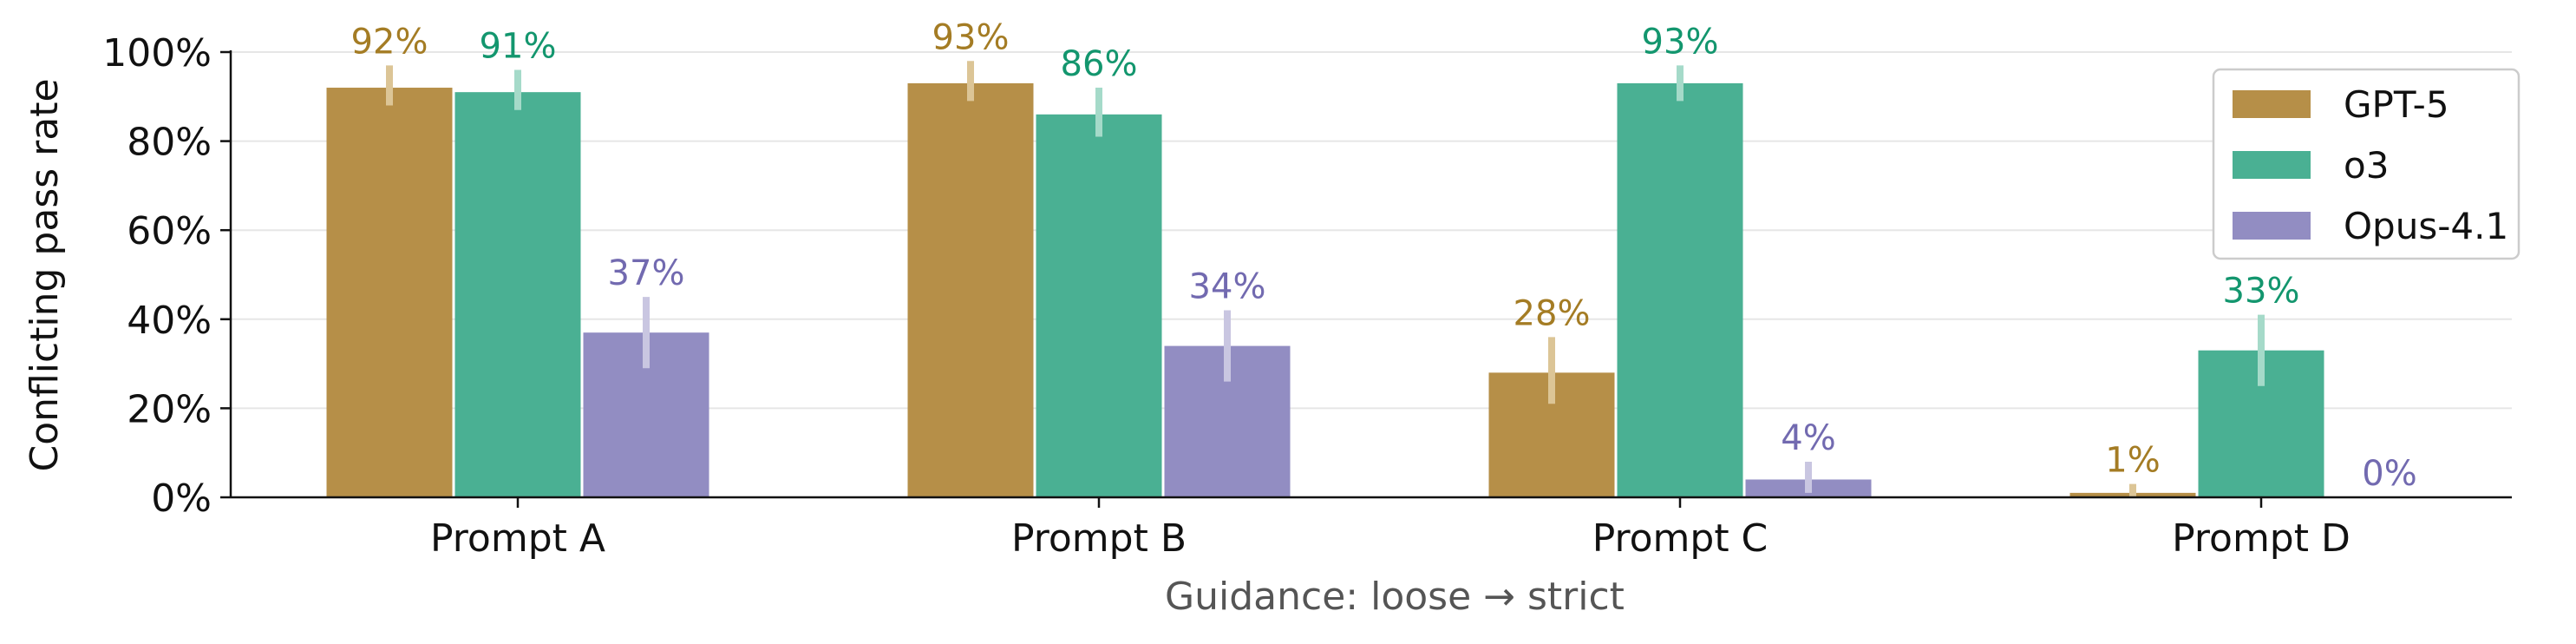  Describe the element at coordinates (45, 275) in the screenshot. I see `y-axis-label: Conflicting pass rate` at that location.